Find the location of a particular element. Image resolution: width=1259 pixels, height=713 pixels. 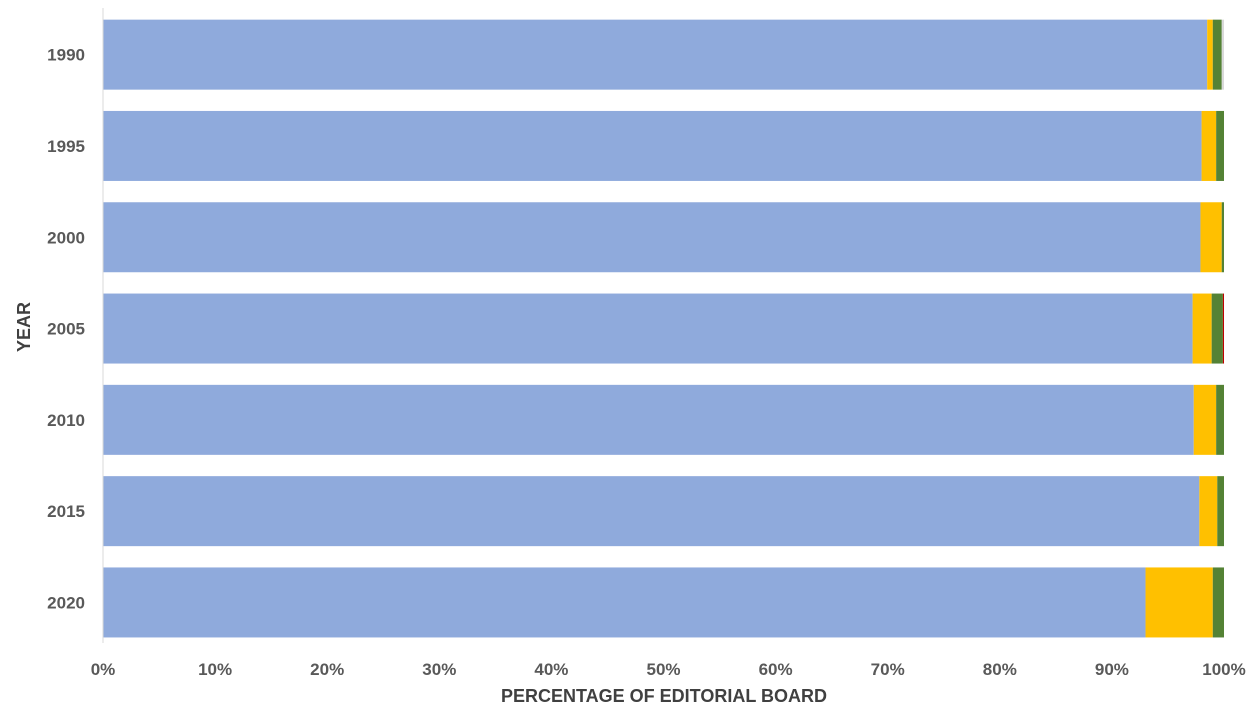

bar-segment-1990-s1 is located at coordinates (655, 54).